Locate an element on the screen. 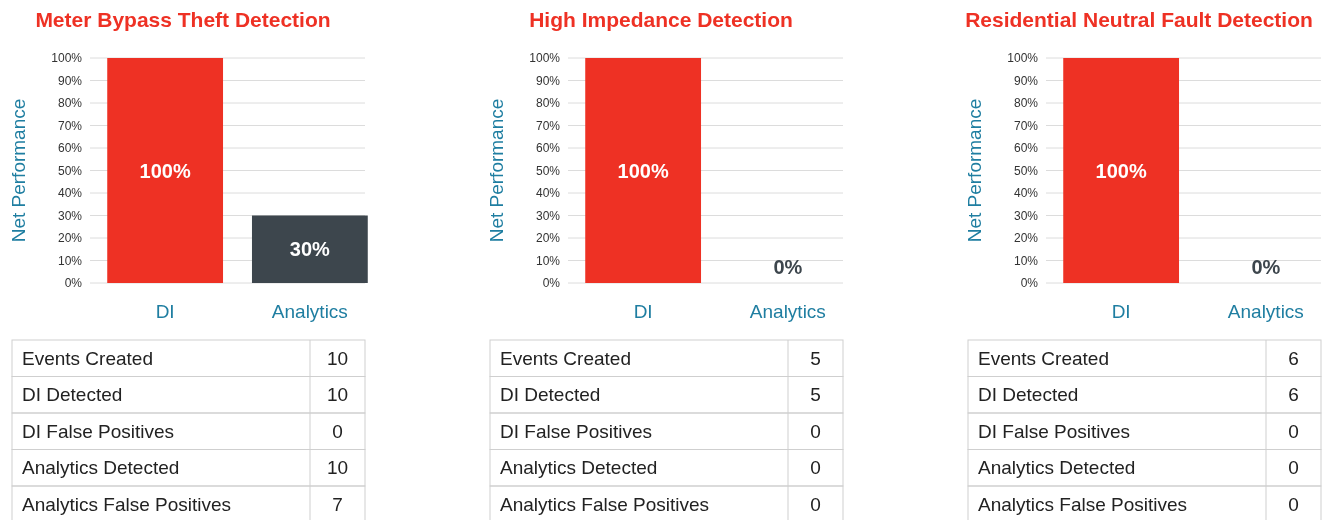 Image resolution: width=1327 pixels, height=520 pixels. data-label: 30% is located at coordinates (310, 249).